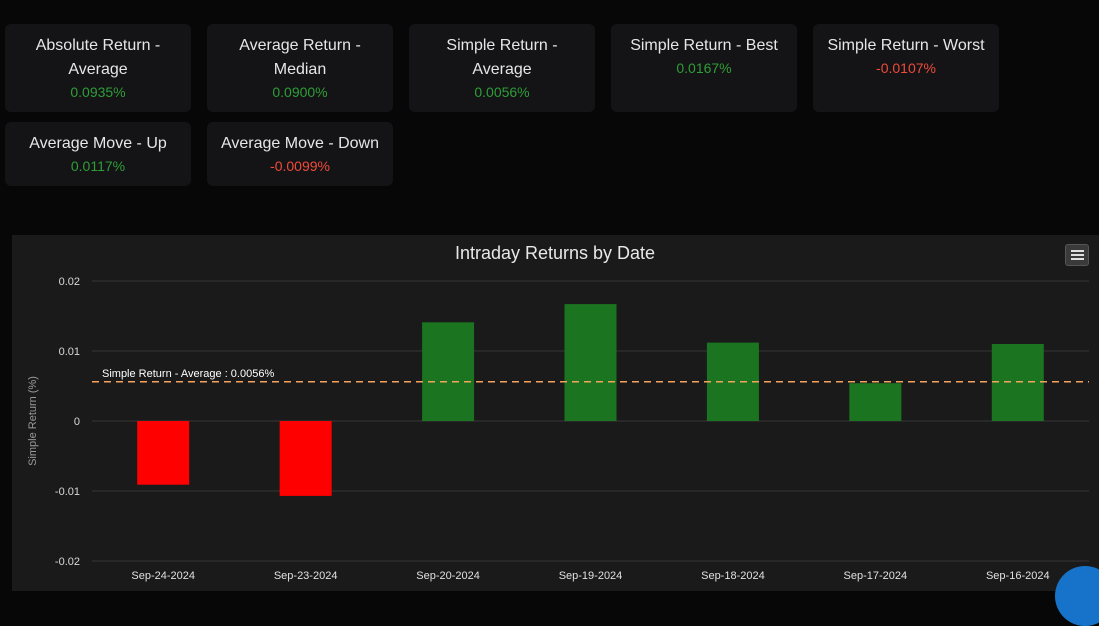 The image size is (1099, 626). I want to click on stat-value: 0.0167%, so click(704, 68).